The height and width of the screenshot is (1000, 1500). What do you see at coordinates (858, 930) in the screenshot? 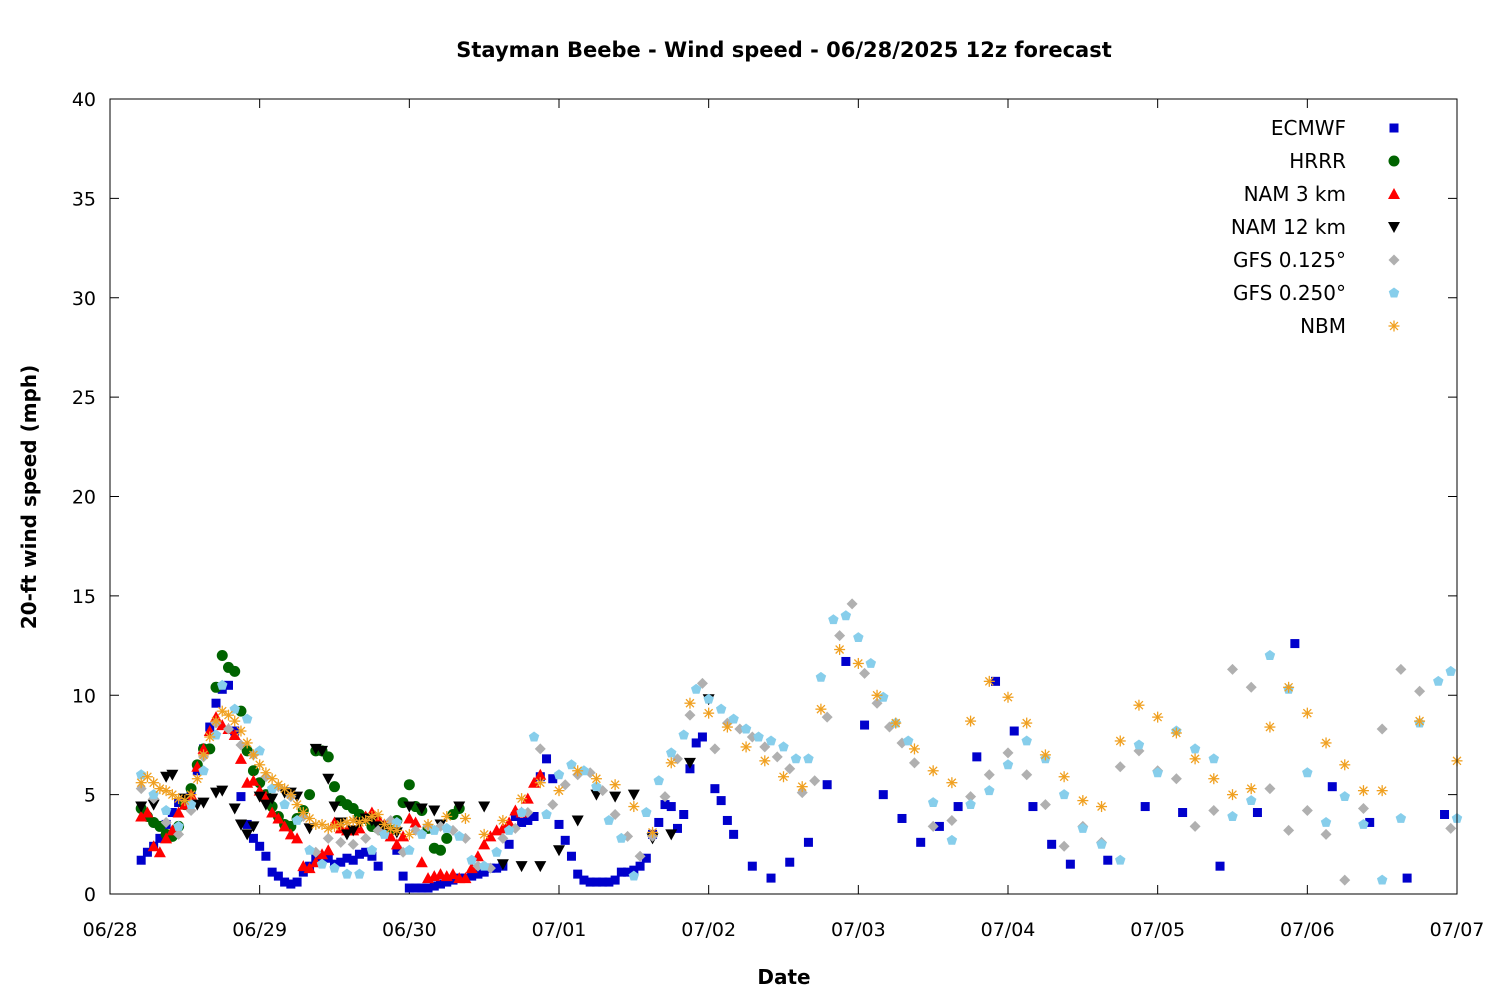
I see `x-tick-label: 07/03` at bounding box center [858, 930].